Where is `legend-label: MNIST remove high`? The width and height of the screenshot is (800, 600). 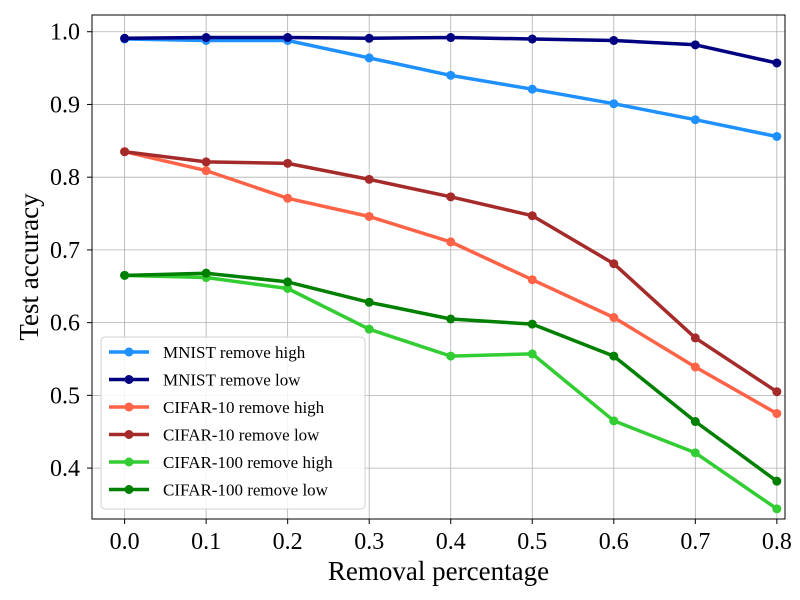 legend-label: MNIST remove high is located at coordinates (234, 352).